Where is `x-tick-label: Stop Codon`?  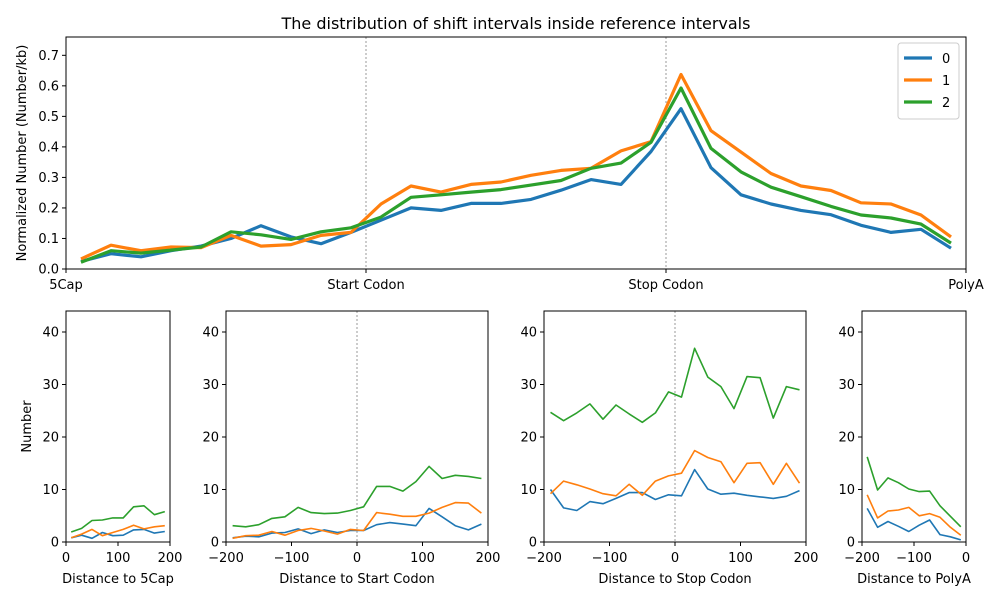
x-tick-label: Stop Codon is located at coordinates (665, 285).